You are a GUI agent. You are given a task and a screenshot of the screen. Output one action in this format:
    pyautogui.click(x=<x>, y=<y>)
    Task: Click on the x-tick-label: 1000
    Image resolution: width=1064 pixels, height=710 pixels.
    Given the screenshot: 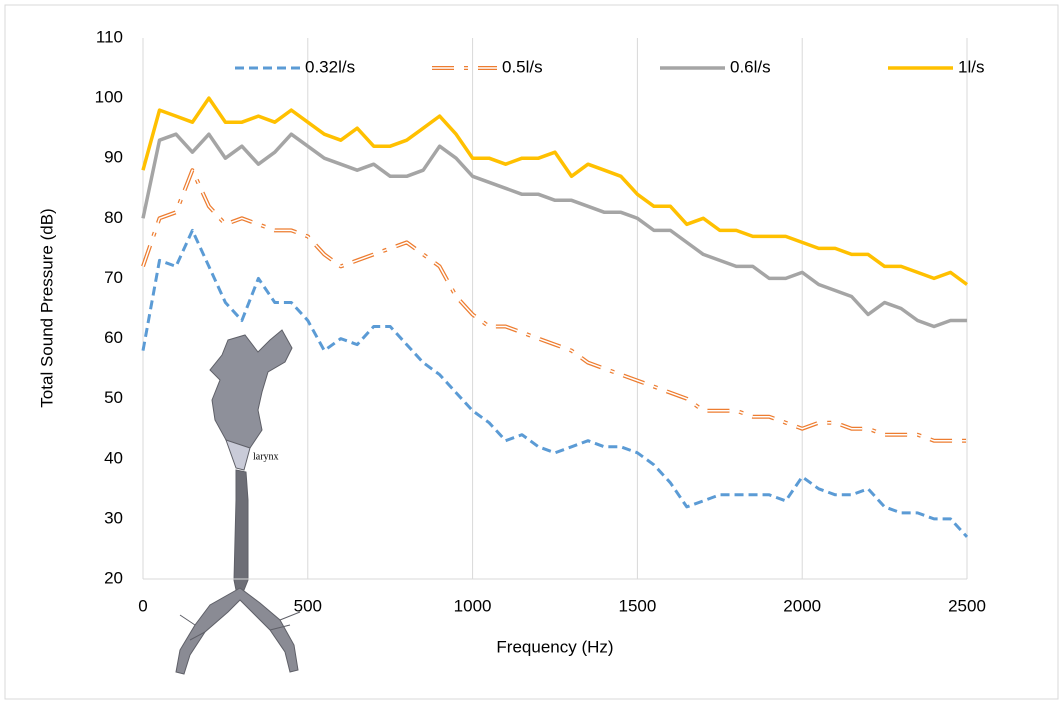 What is the action you would take?
    pyautogui.click(x=473, y=605)
    